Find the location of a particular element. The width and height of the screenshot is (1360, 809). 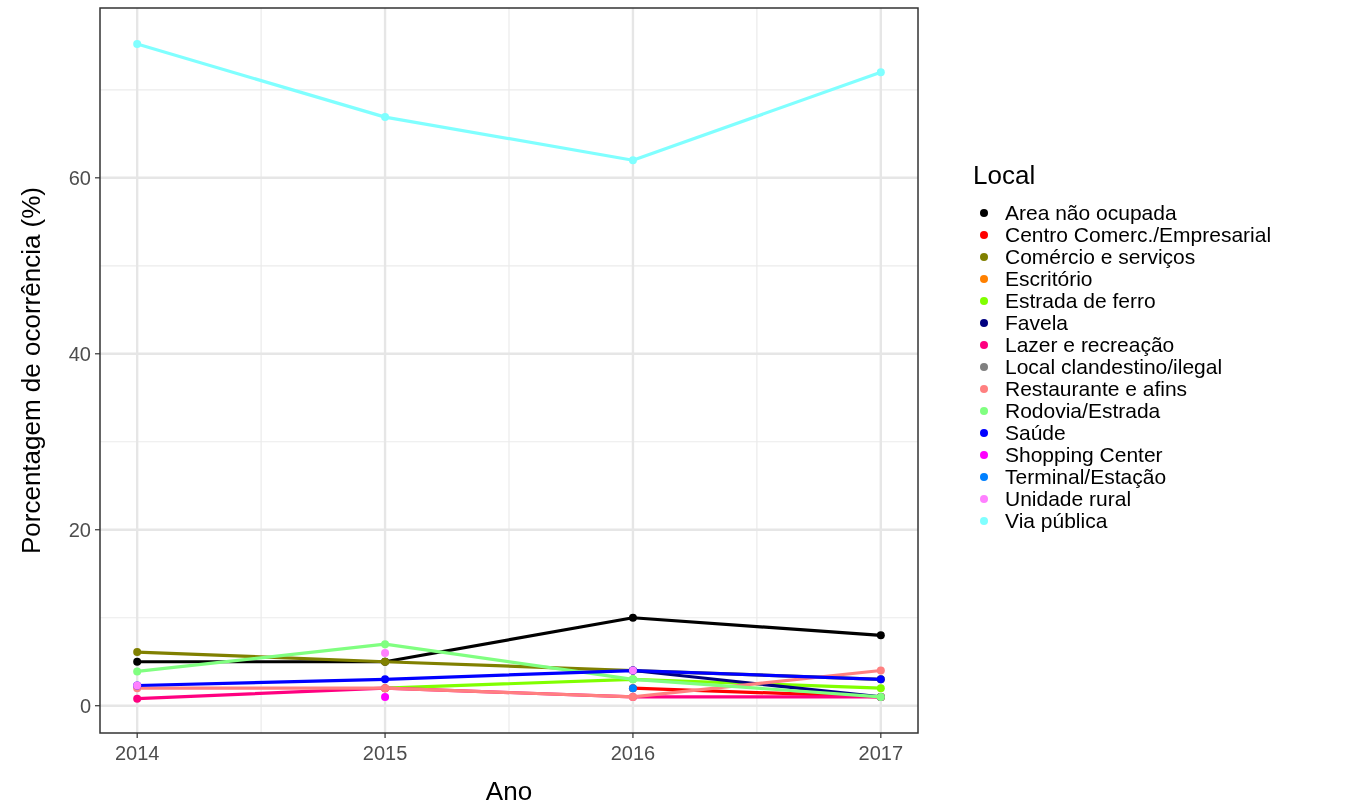

legend-label: Terminal/Estação is located at coordinates (1086, 477).